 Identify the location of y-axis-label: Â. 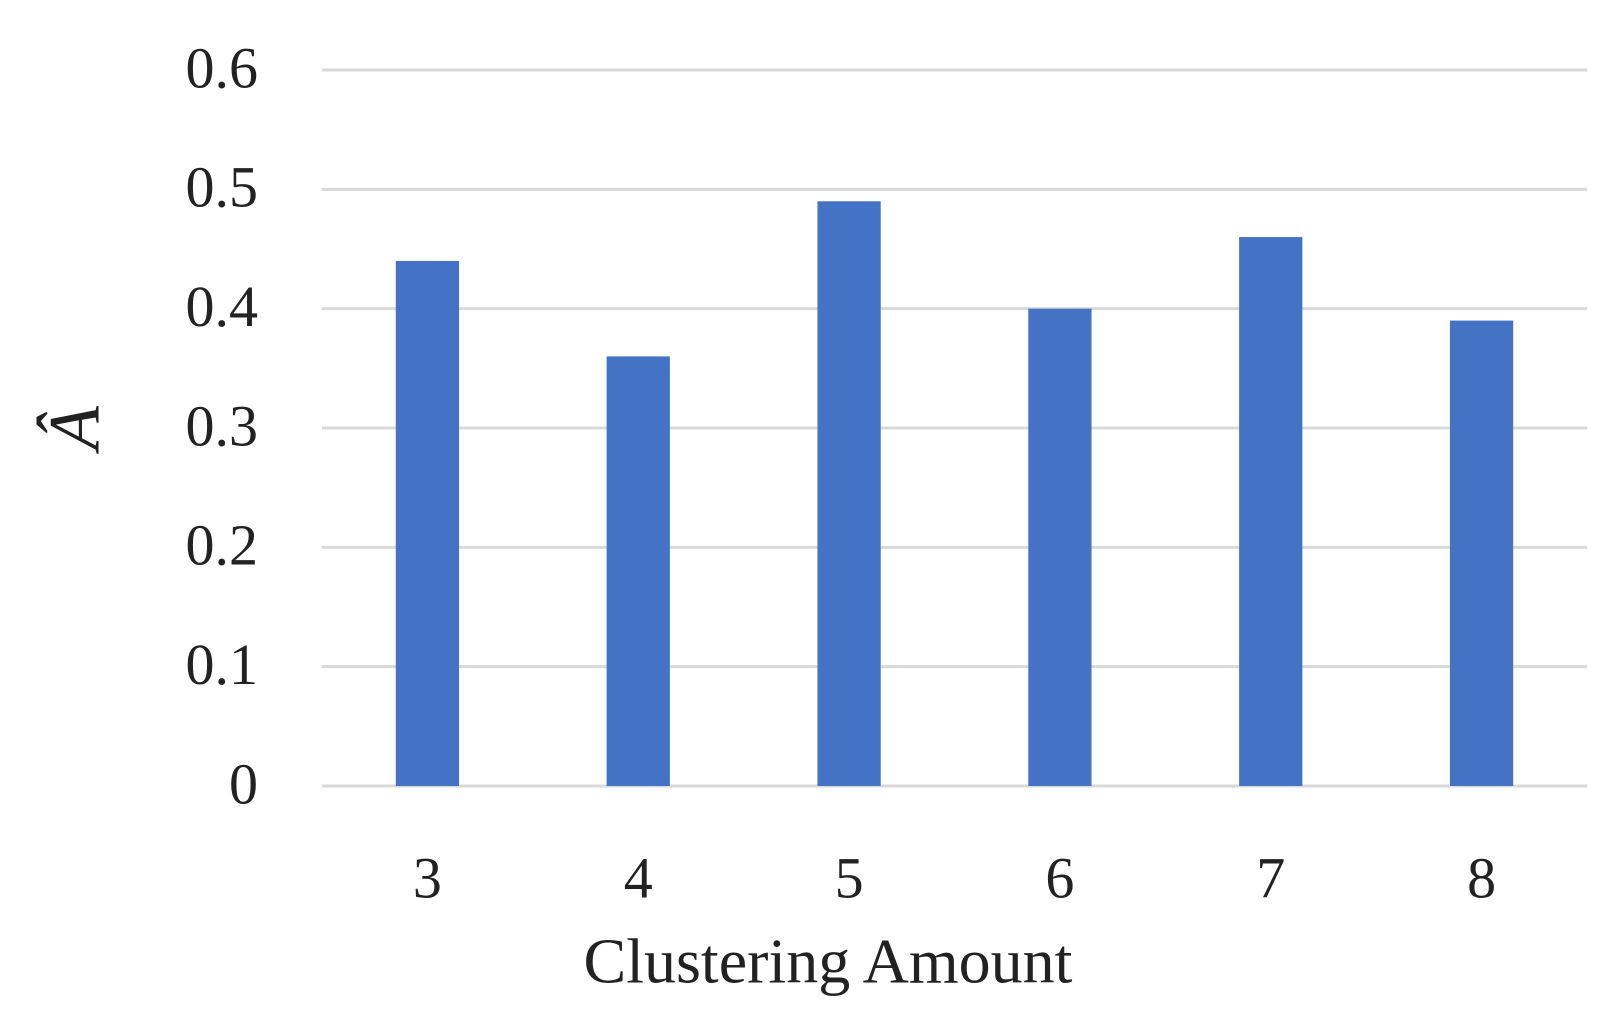
(75, 429).